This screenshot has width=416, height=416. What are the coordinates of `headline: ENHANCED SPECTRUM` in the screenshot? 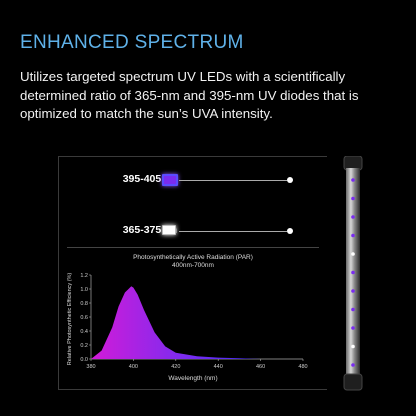 It's located at (132, 42).